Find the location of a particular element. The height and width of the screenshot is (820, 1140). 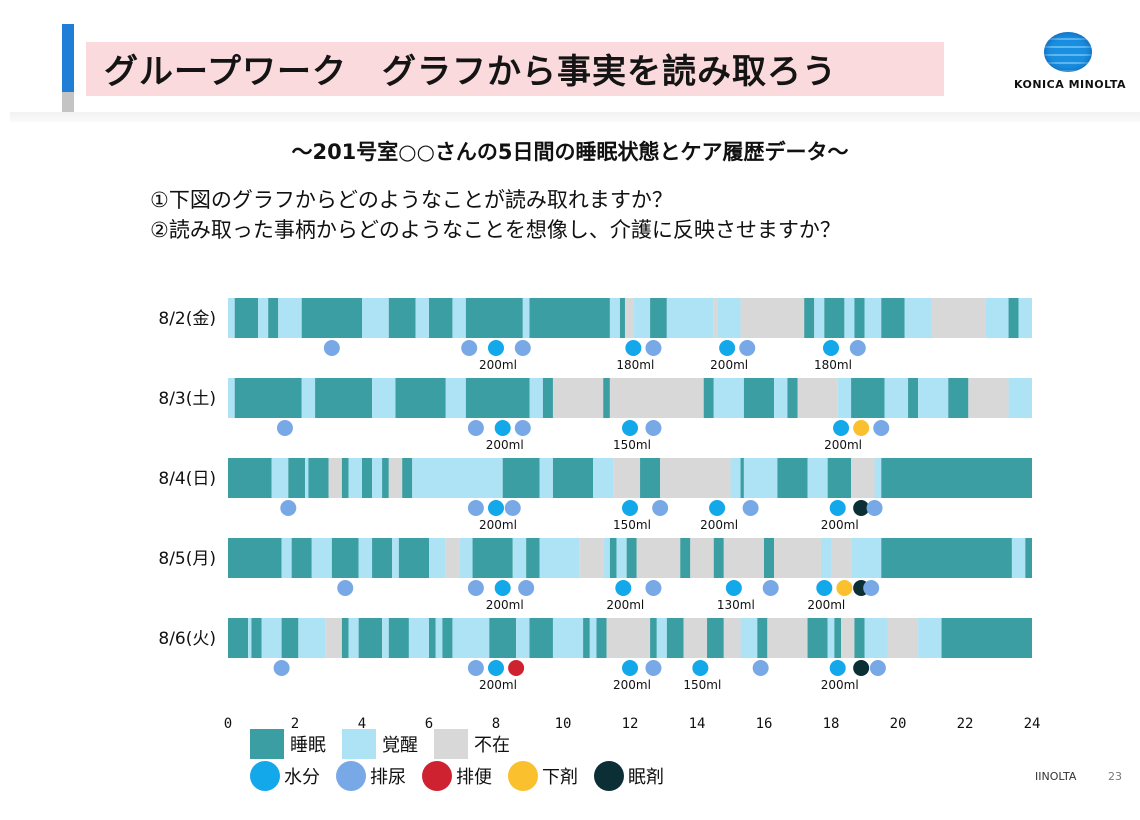

x-tick-label: 18 is located at coordinates (831, 723).